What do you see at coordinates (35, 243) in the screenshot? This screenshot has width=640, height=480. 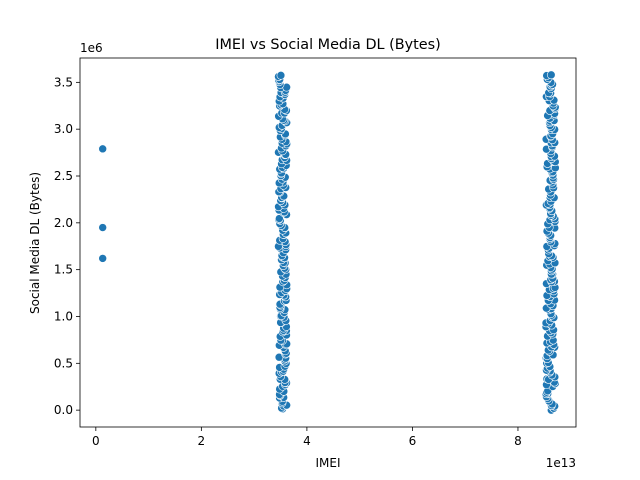 I see `y-axis-label: Social Media DL (Bytes)` at bounding box center [35, 243].